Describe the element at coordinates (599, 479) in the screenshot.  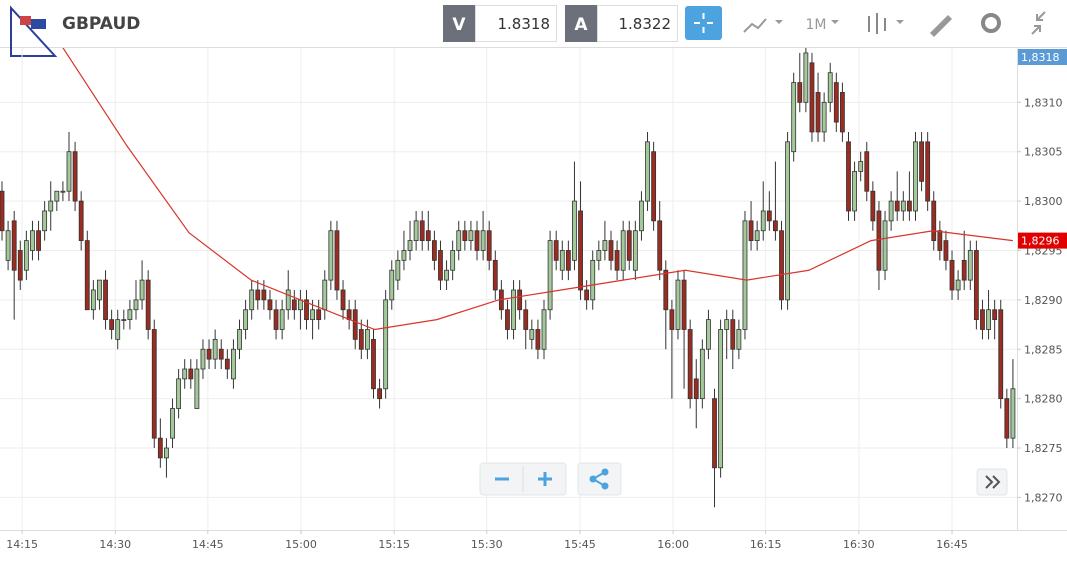
I see `share-button` at that location.